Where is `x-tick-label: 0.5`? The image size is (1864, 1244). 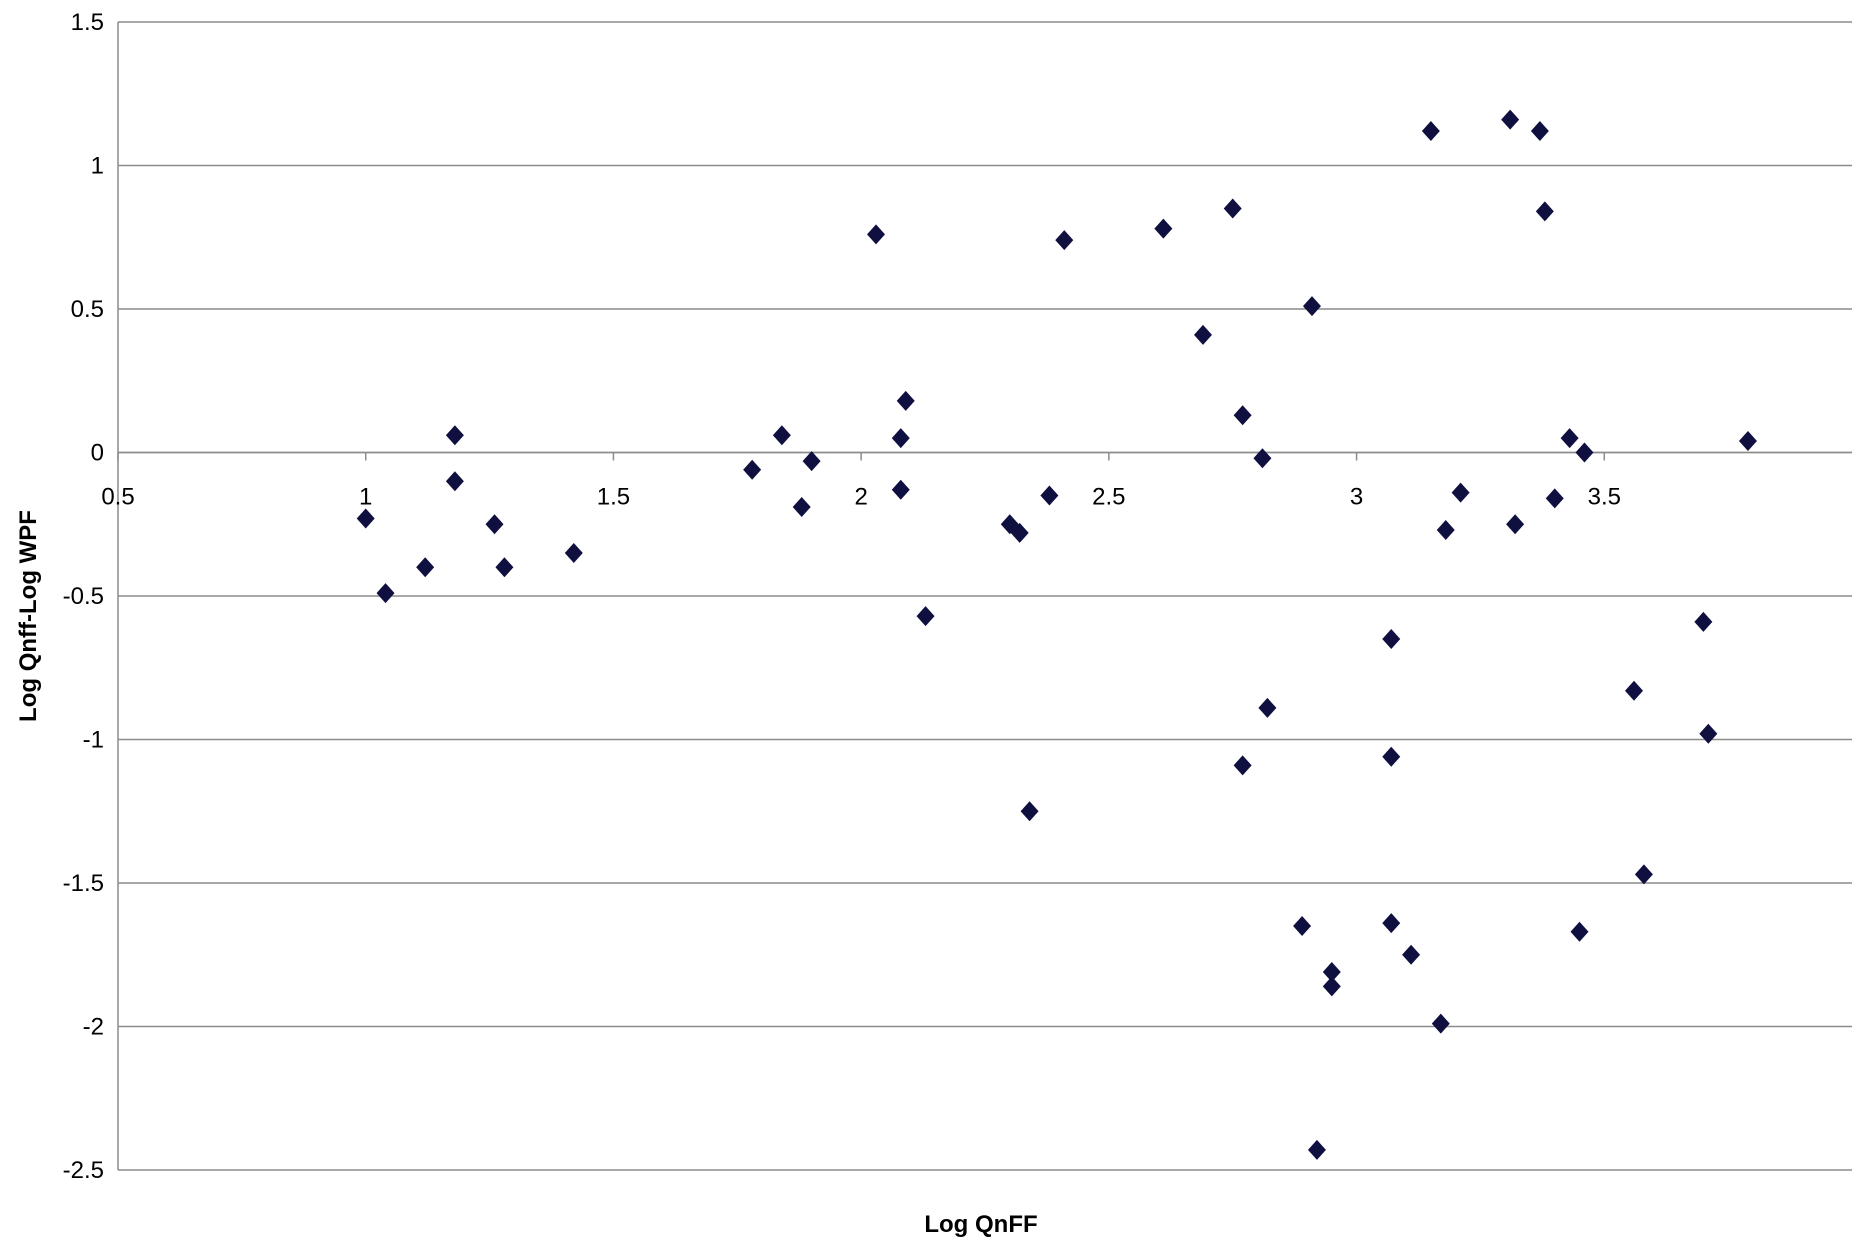 x-tick-label: 0.5 is located at coordinates (117, 497).